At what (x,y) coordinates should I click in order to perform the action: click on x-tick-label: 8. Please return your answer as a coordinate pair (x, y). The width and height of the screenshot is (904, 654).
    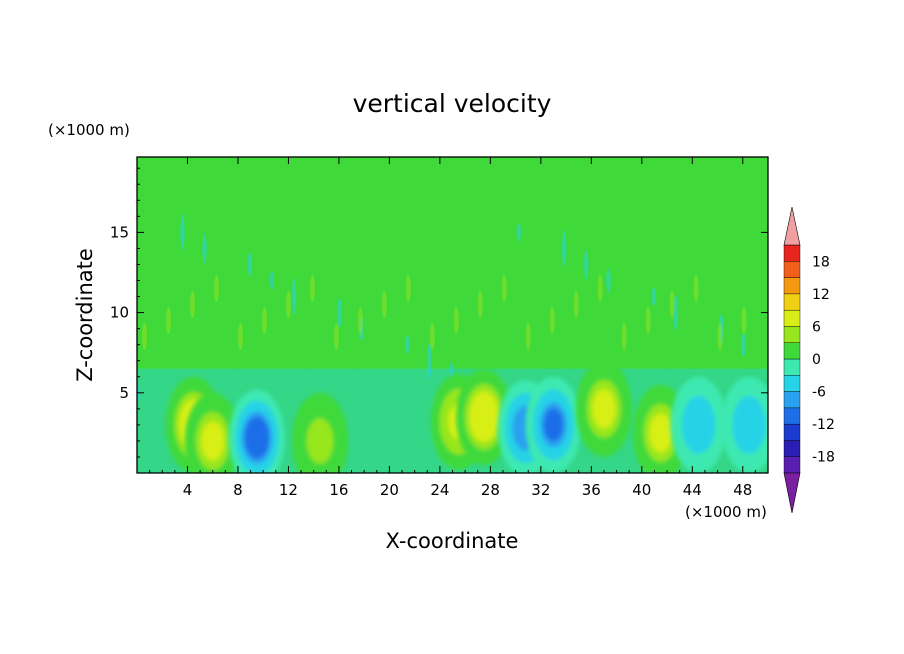
    Looking at the image, I should click on (238, 490).